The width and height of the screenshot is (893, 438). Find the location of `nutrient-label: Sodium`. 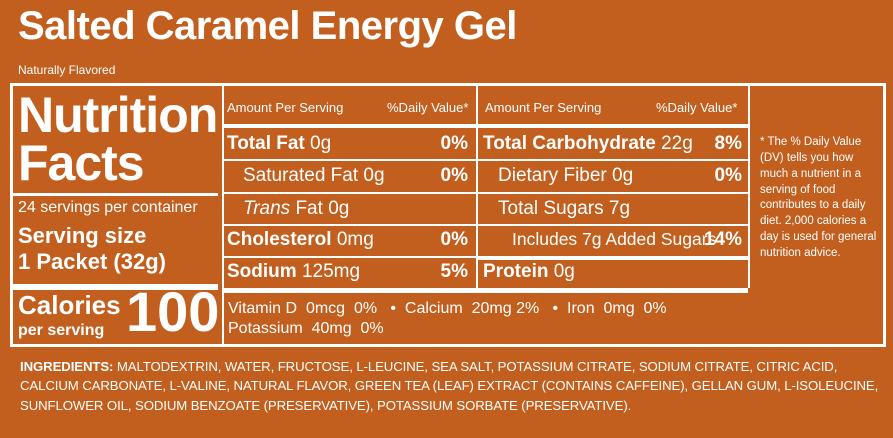

nutrient-label: Sodium is located at coordinates (262, 271).